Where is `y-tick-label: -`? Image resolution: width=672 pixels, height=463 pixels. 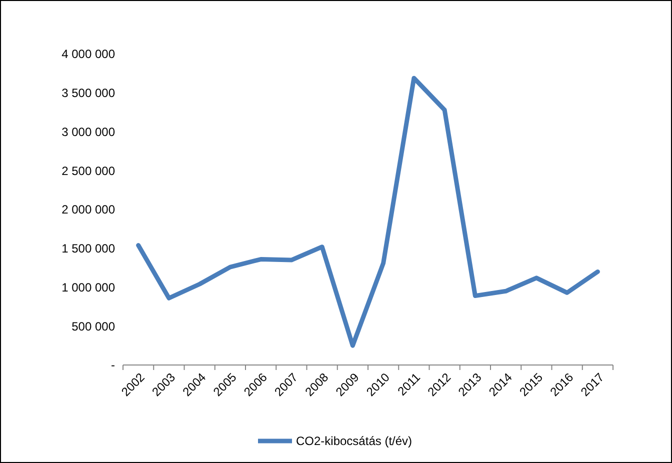
y-tick-label: - is located at coordinates (113, 365).